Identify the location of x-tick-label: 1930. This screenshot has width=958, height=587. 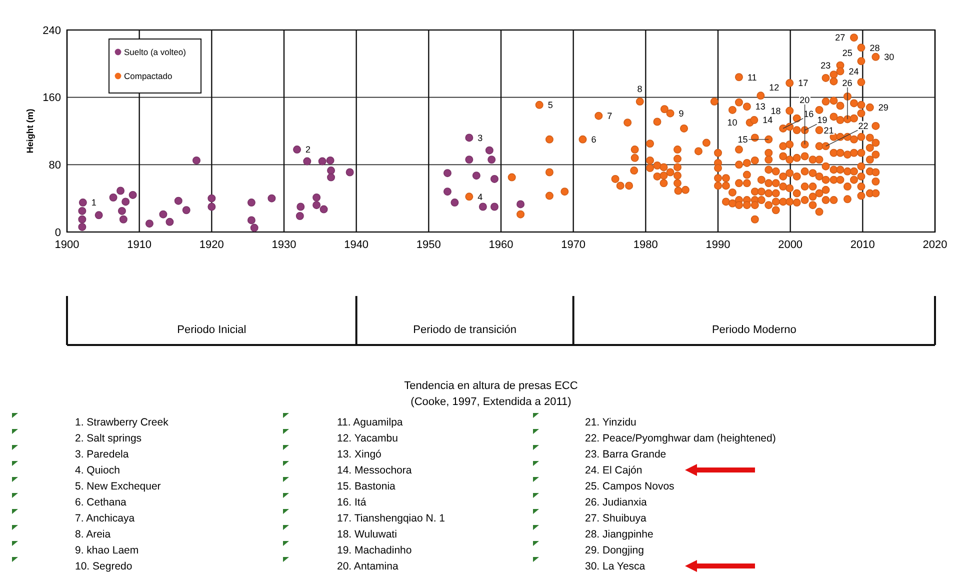
(284, 245).